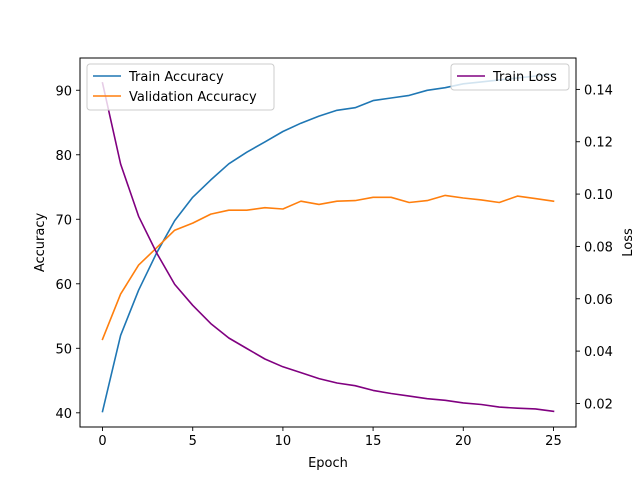  Describe the element at coordinates (598, 143) in the screenshot. I see `right-y-tick-label: 0.12` at that location.